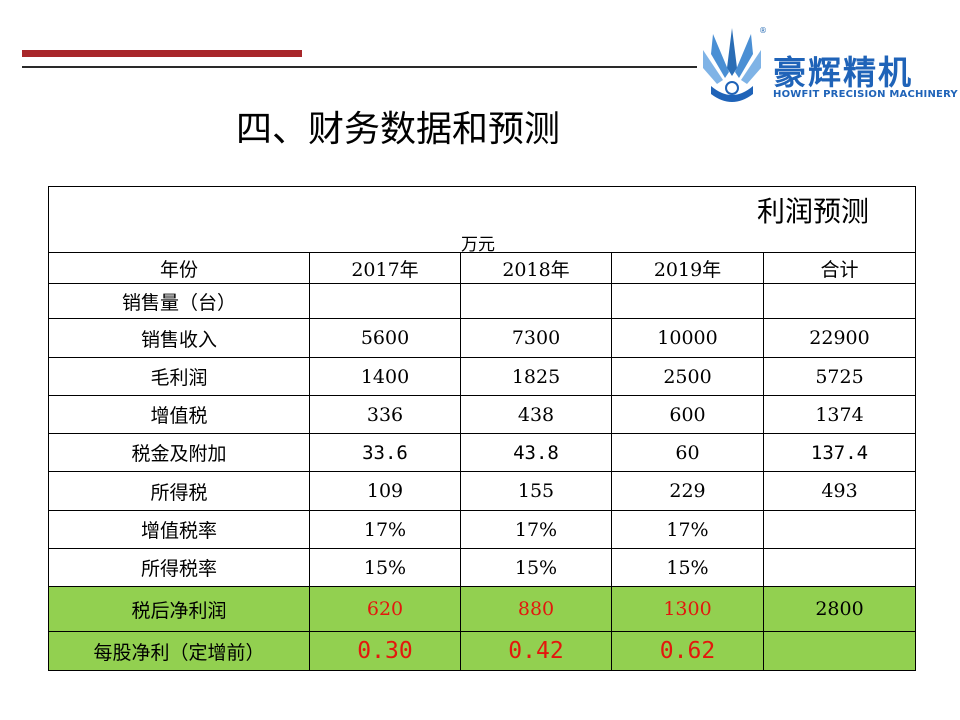 The image size is (960, 720). What do you see at coordinates (385, 338) in the screenshot?
I see `table-cell: 5600` at bounding box center [385, 338].